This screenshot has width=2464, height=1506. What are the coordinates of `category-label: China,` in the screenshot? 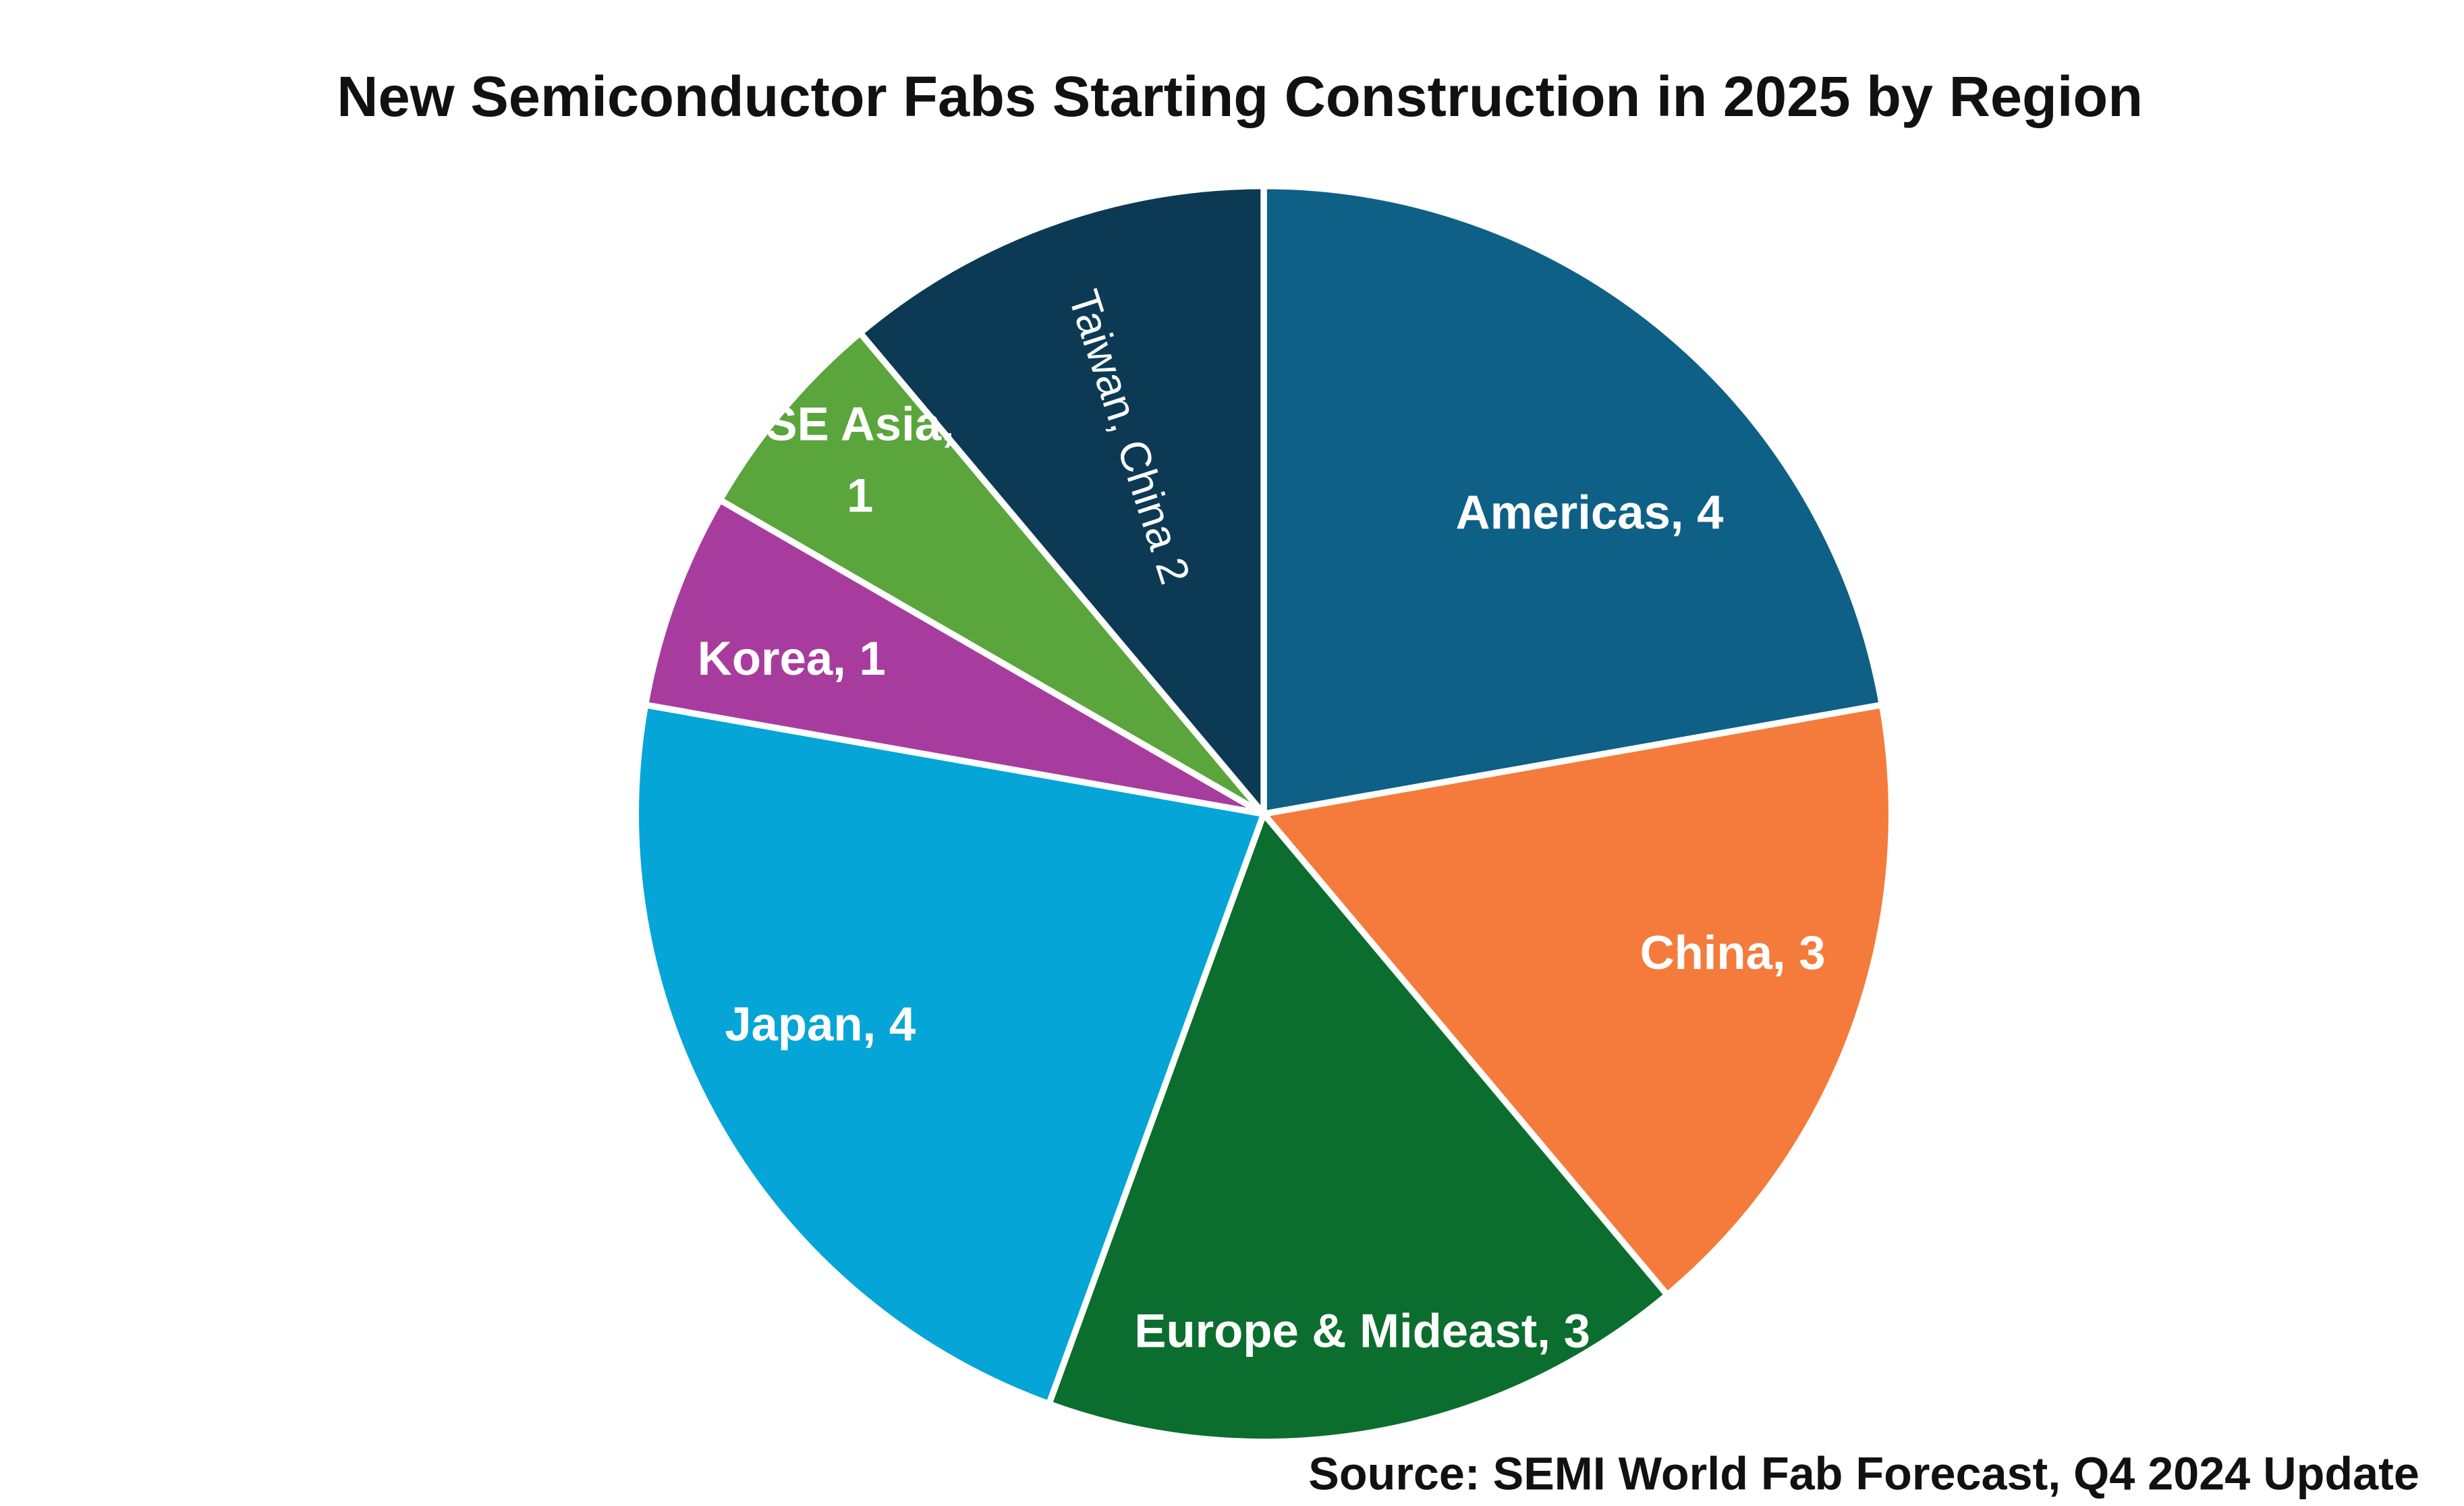 It's located at (1713, 953).